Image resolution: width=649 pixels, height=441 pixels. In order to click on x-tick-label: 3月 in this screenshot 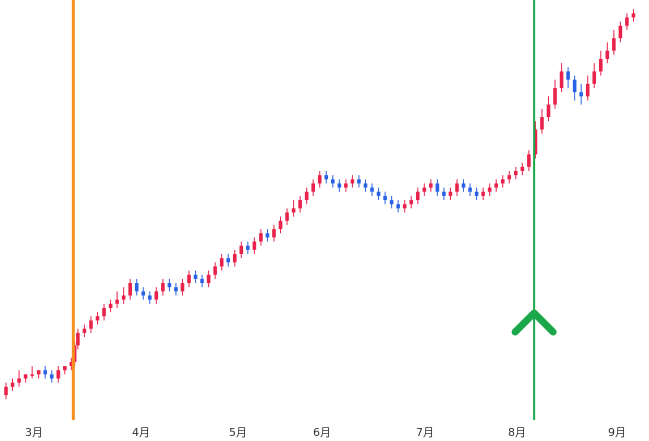, I will do `click(34, 432)`.